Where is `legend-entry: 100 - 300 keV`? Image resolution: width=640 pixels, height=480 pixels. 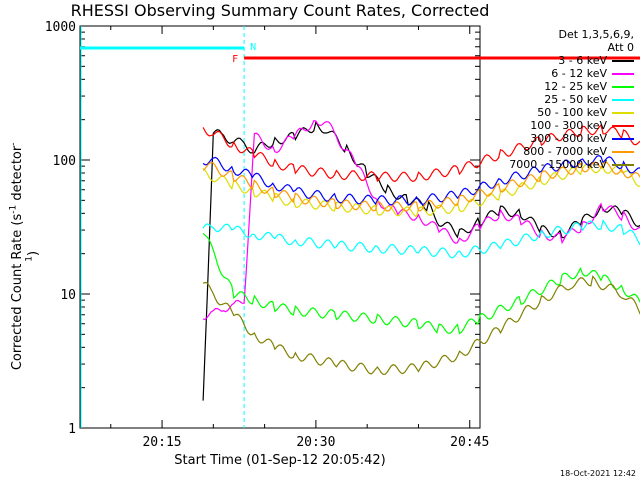
legend-entry: 100 - 300 keV is located at coordinates (571, 125).